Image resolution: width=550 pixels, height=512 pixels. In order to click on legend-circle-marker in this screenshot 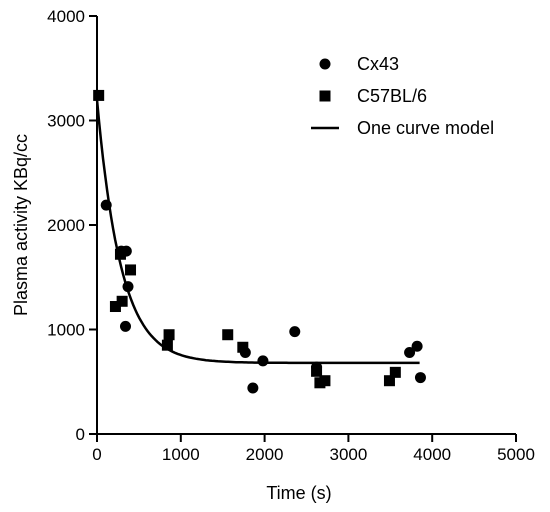, I will do `click(325, 64)`.